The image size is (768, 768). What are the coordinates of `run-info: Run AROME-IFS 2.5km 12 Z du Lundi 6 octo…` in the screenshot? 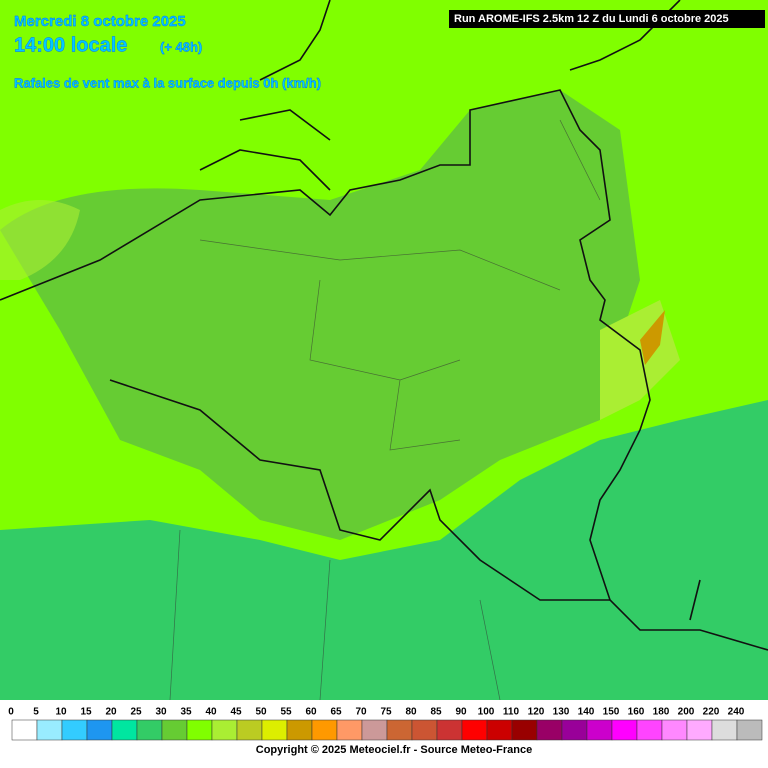 It's located at (591, 19).